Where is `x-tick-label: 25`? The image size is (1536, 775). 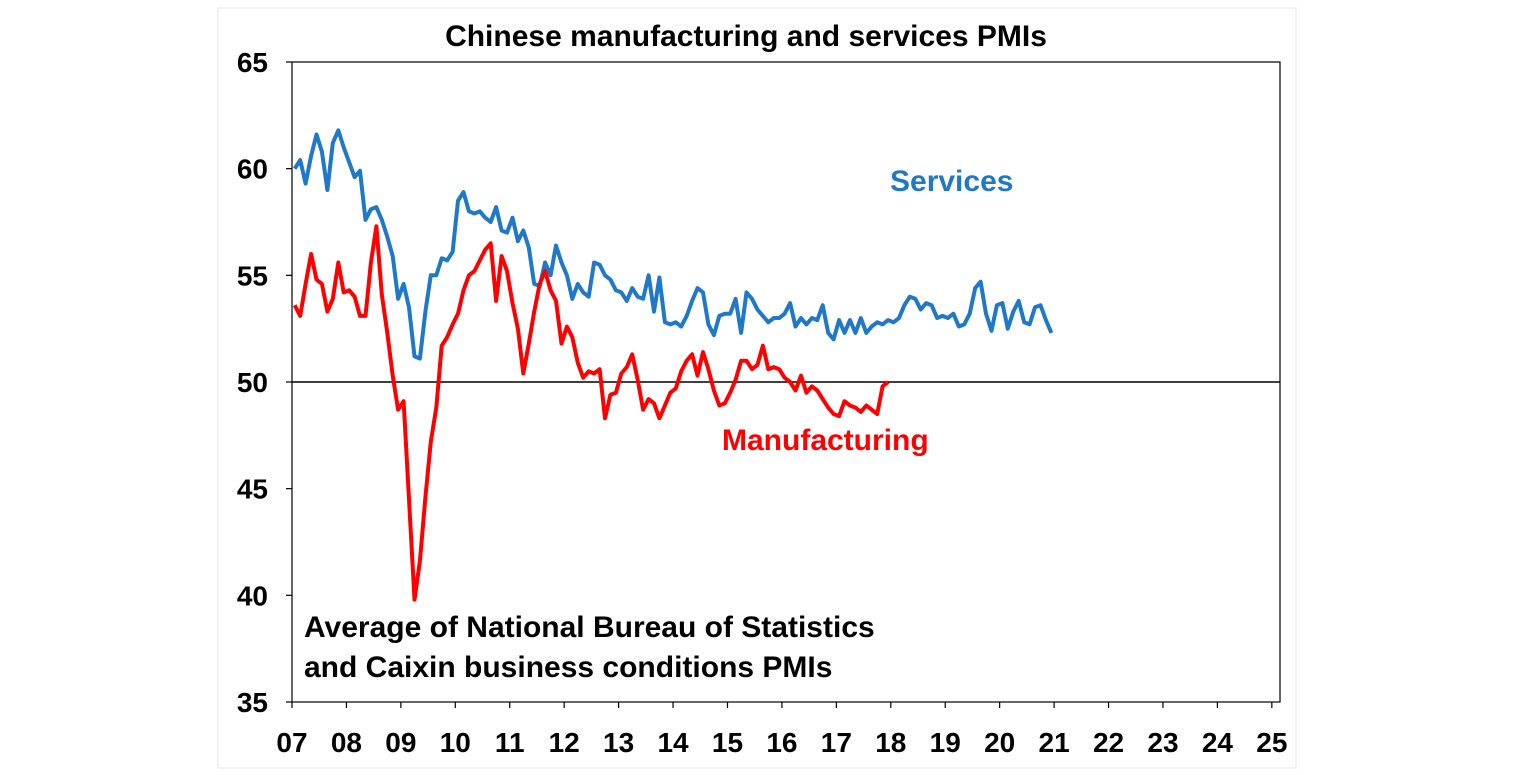 x-tick-label: 25 is located at coordinates (1271, 742).